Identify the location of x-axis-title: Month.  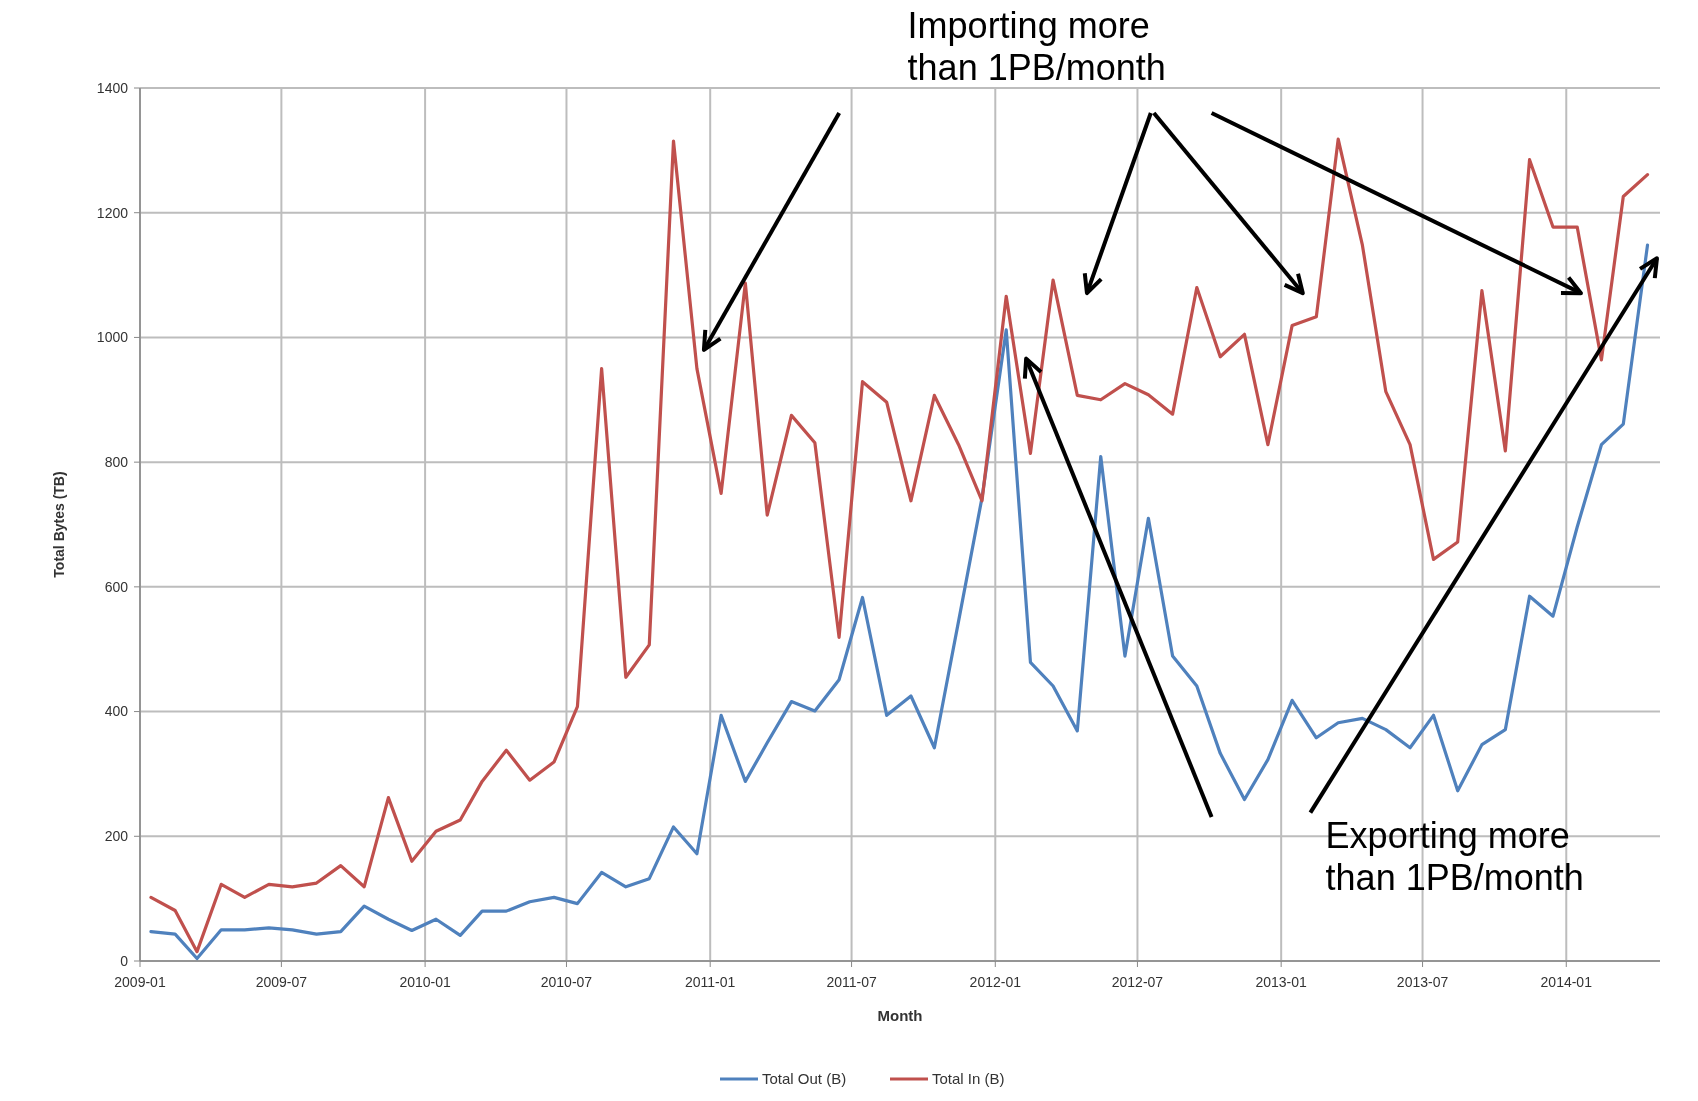
(900, 1015).